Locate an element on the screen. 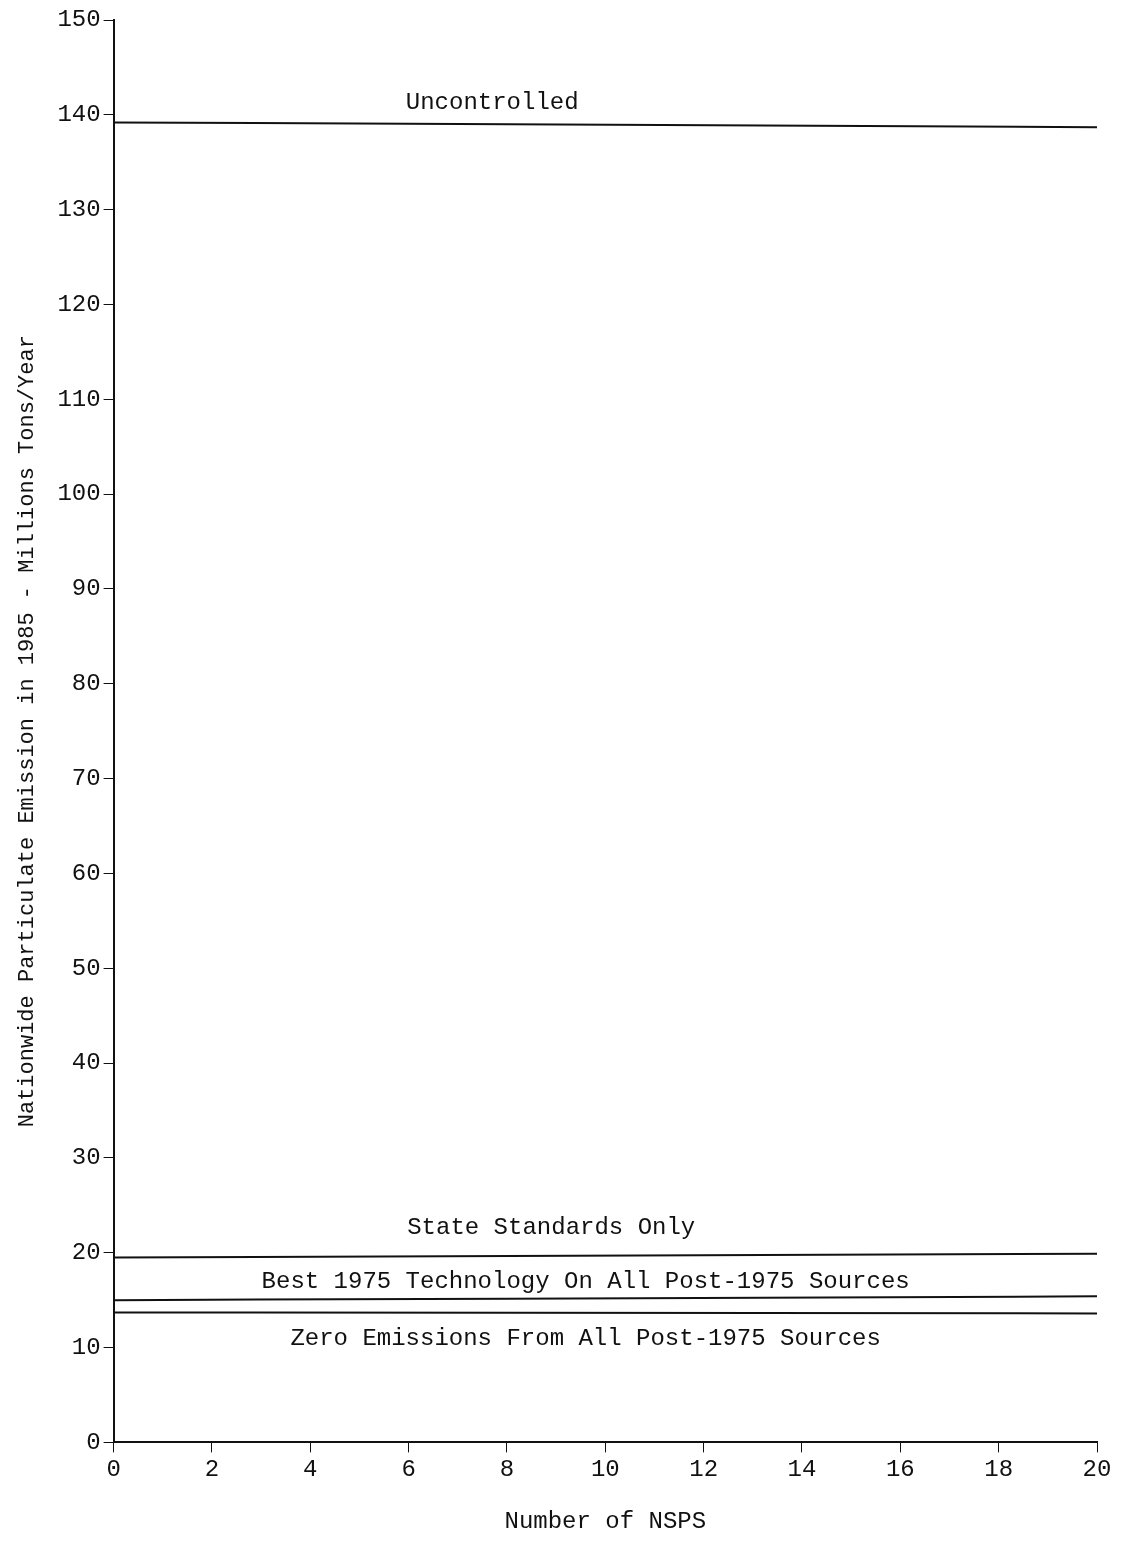 The width and height of the screenshot is (1127, 1560). x-tick-label: 18 is located at coordinates (999, 1470).